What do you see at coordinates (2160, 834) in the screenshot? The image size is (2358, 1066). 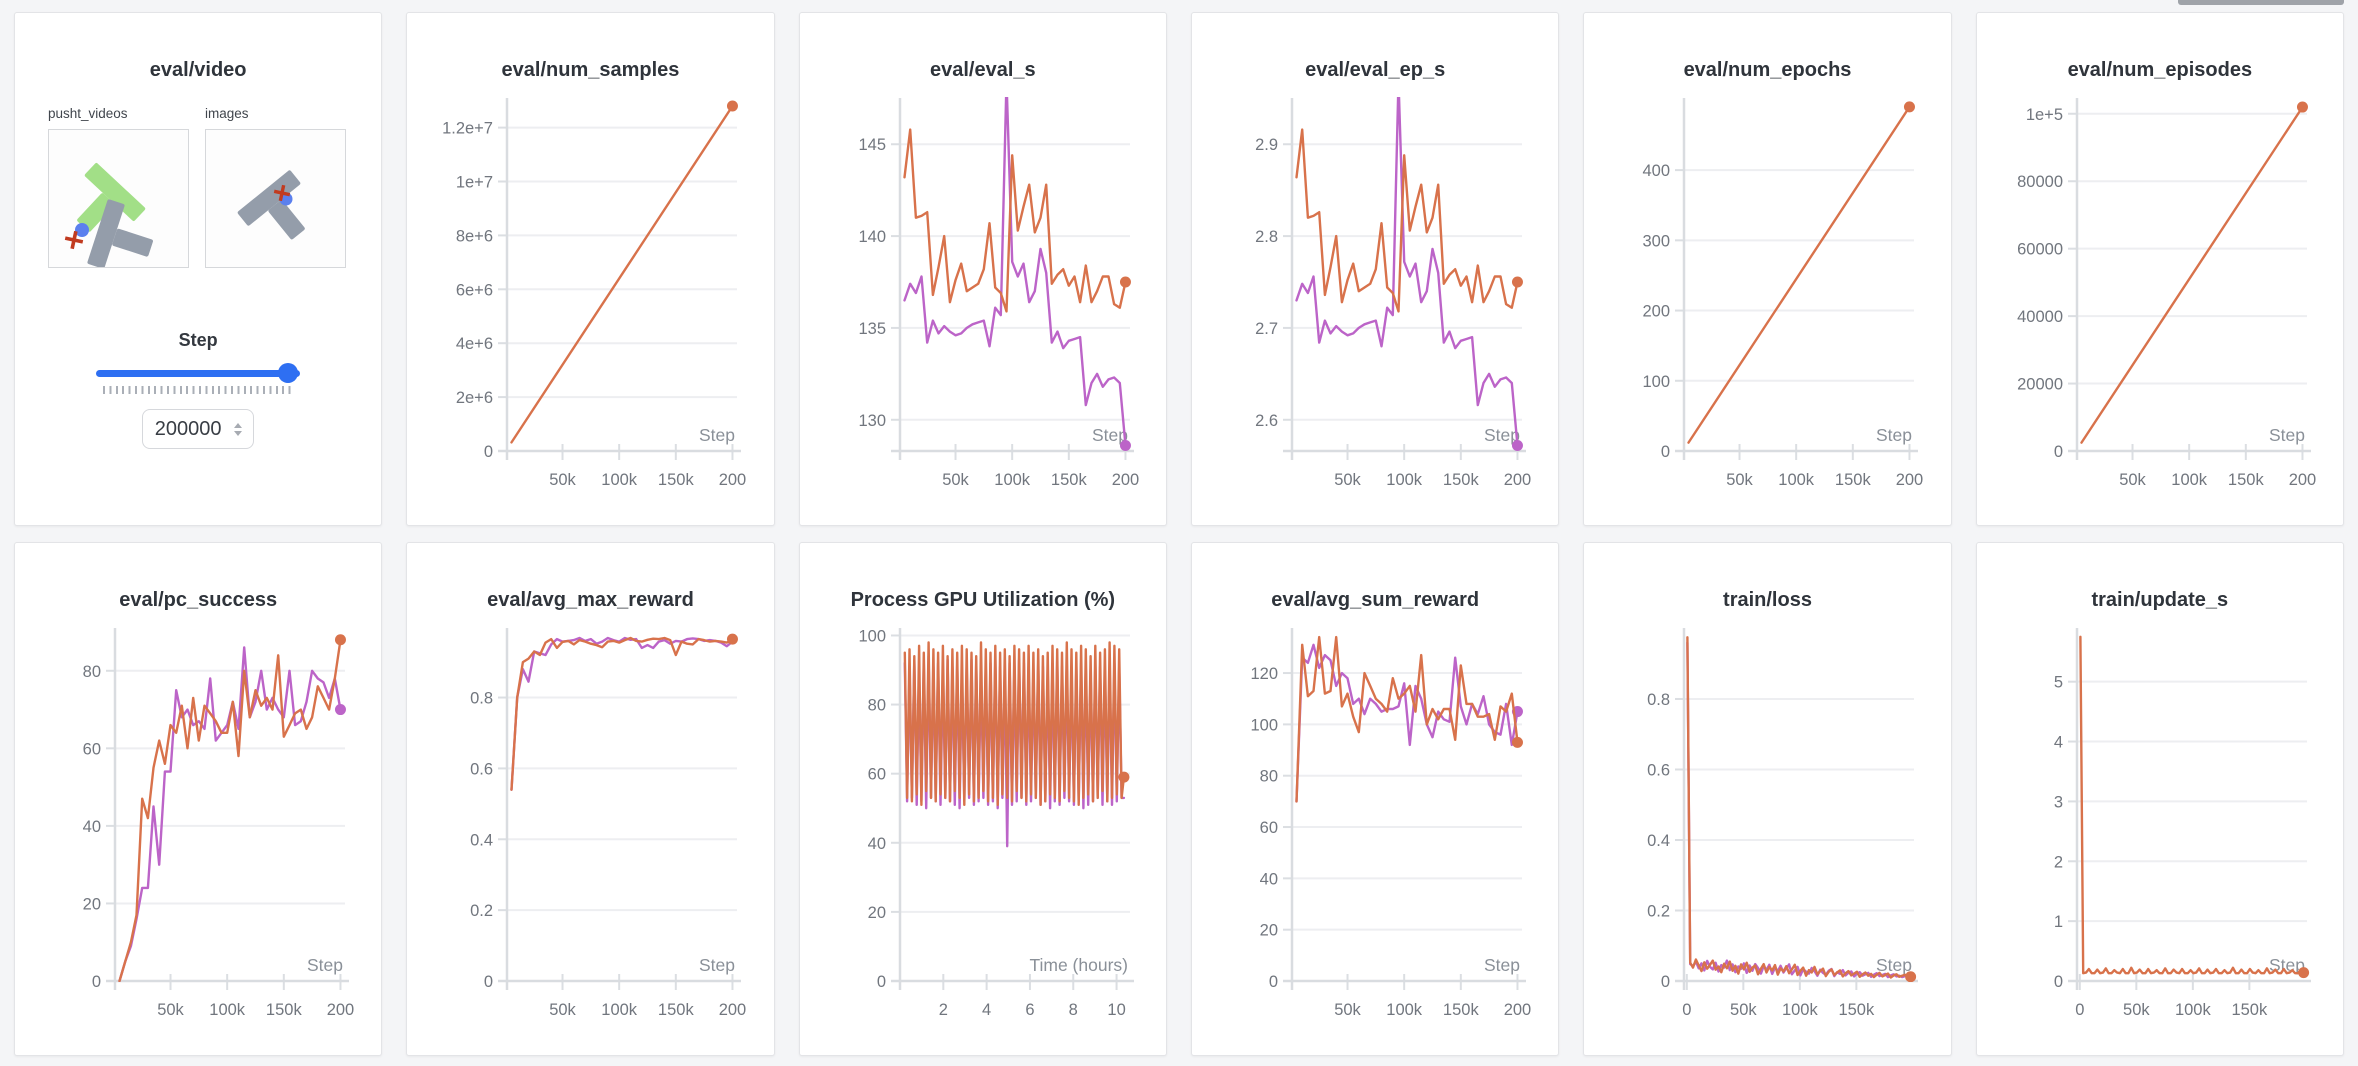 I see `train-update-s-plot: 0 1 2 3 4 5 0 50k 100k 150k Step` at bounding box center [2160, 834].